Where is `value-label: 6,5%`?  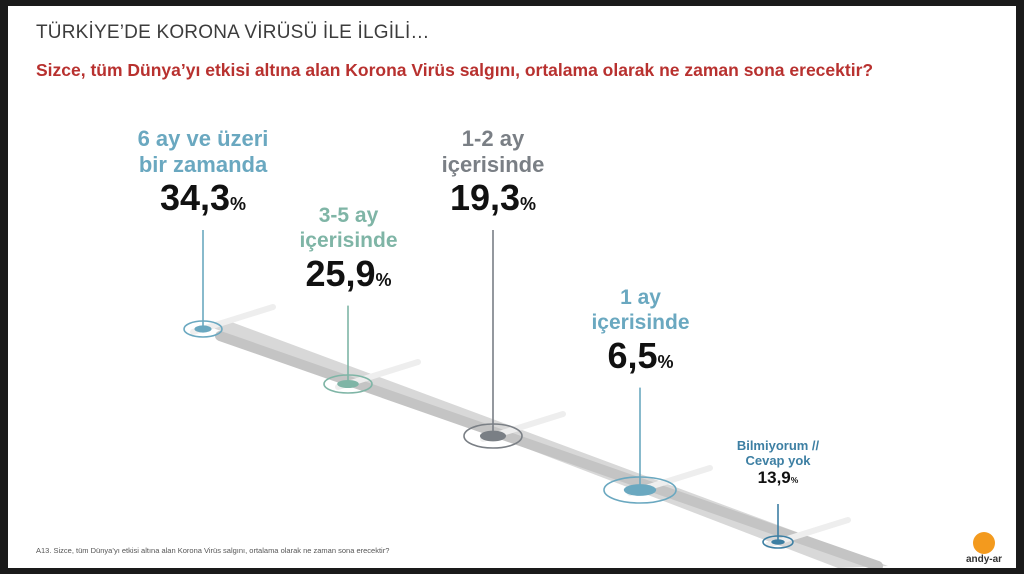
value-label: 6,5% is located at coordinates (640, 356).